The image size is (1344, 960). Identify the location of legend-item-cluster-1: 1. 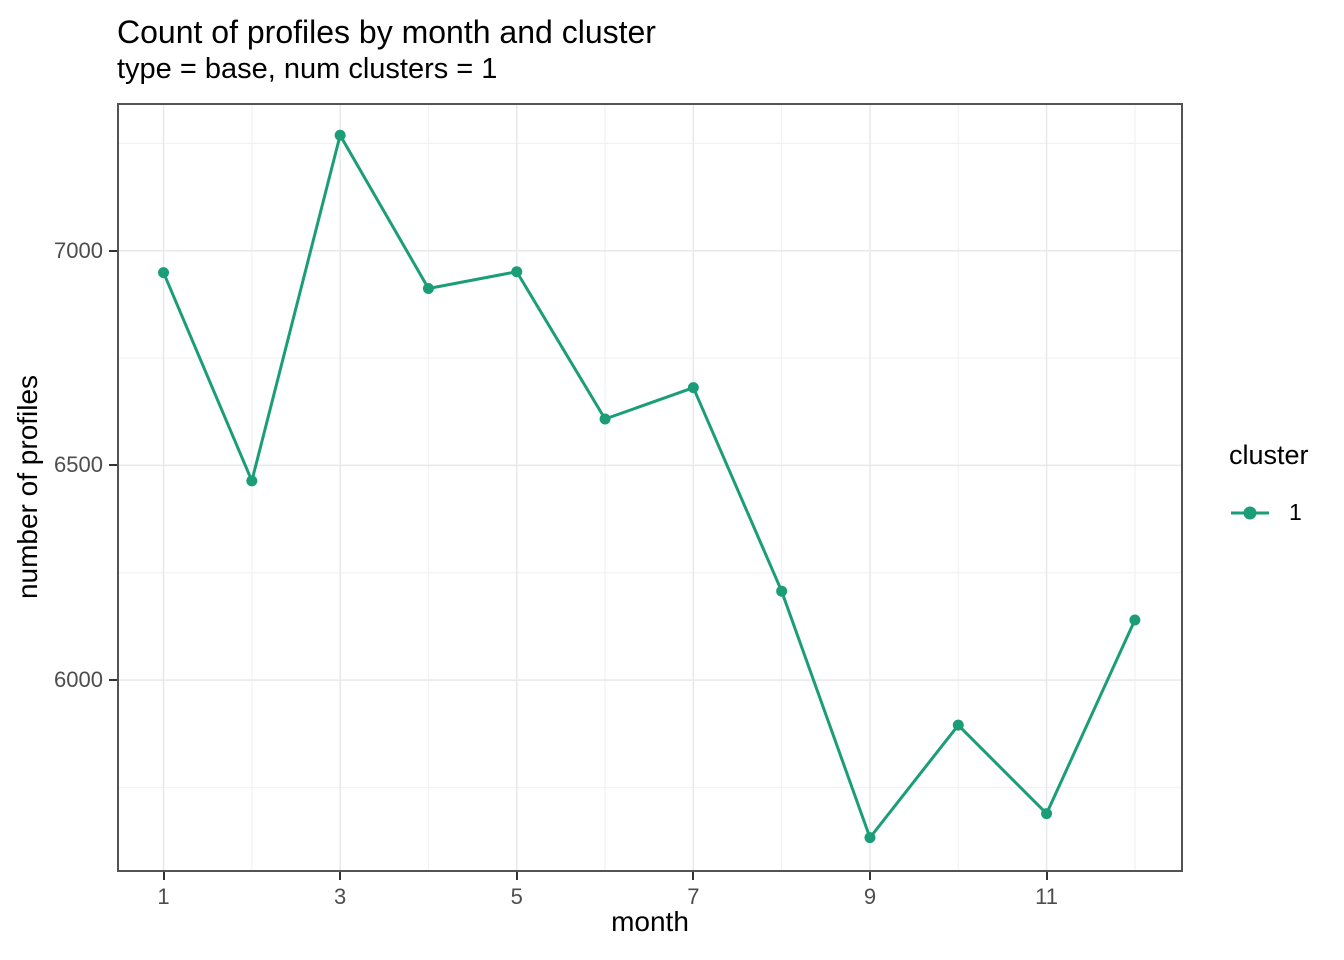
(1269, 512).